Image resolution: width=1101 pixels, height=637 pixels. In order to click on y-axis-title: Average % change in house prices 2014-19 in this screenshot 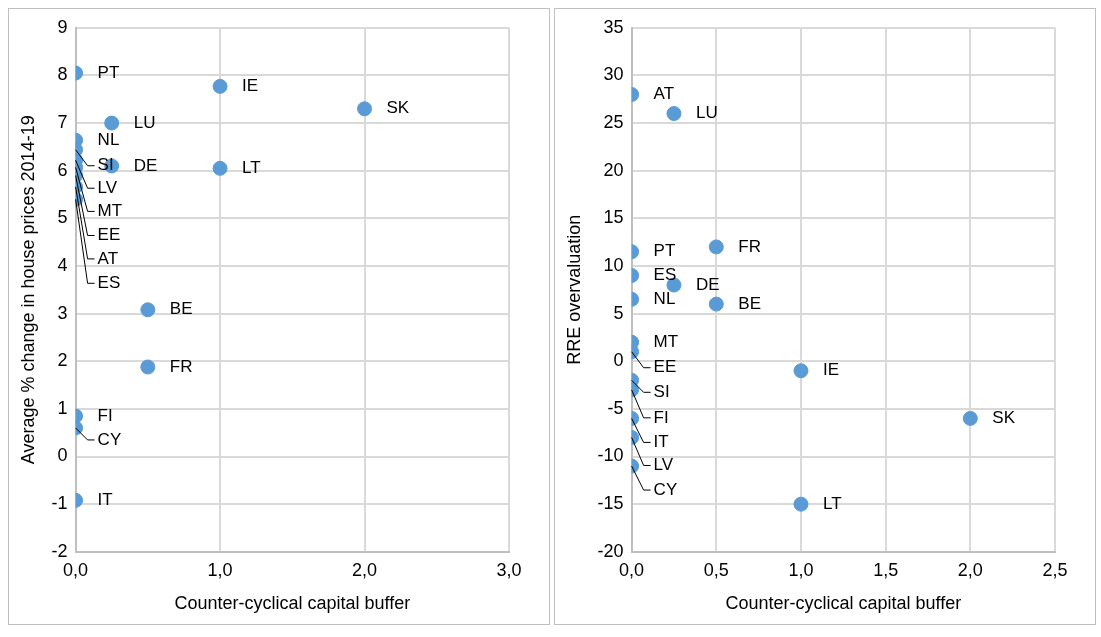, I will do `click(27, 290)`.